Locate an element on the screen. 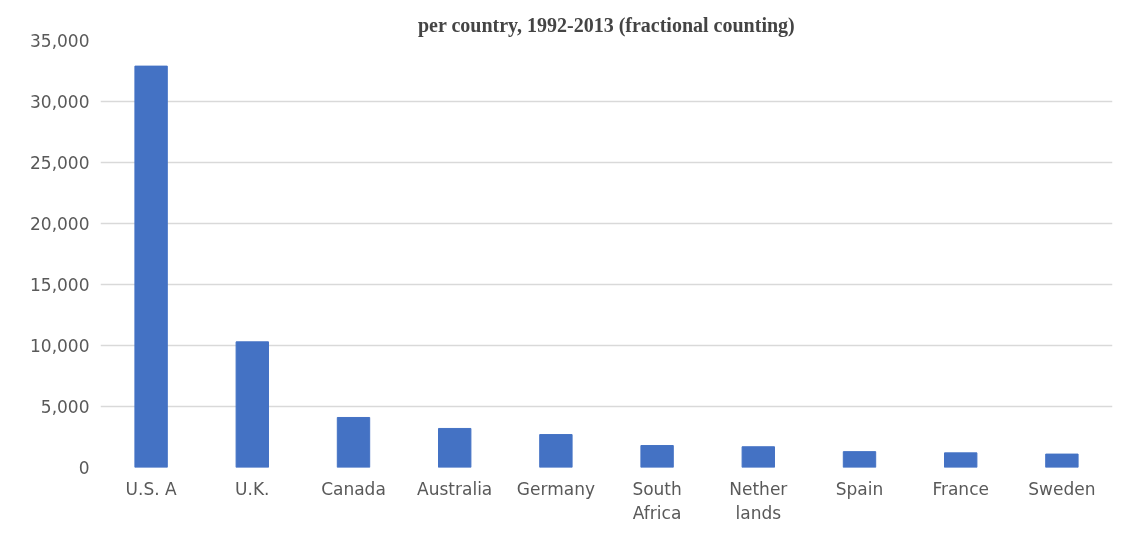  y-tick-label: 5,000 is located at coordinates (65, 407).